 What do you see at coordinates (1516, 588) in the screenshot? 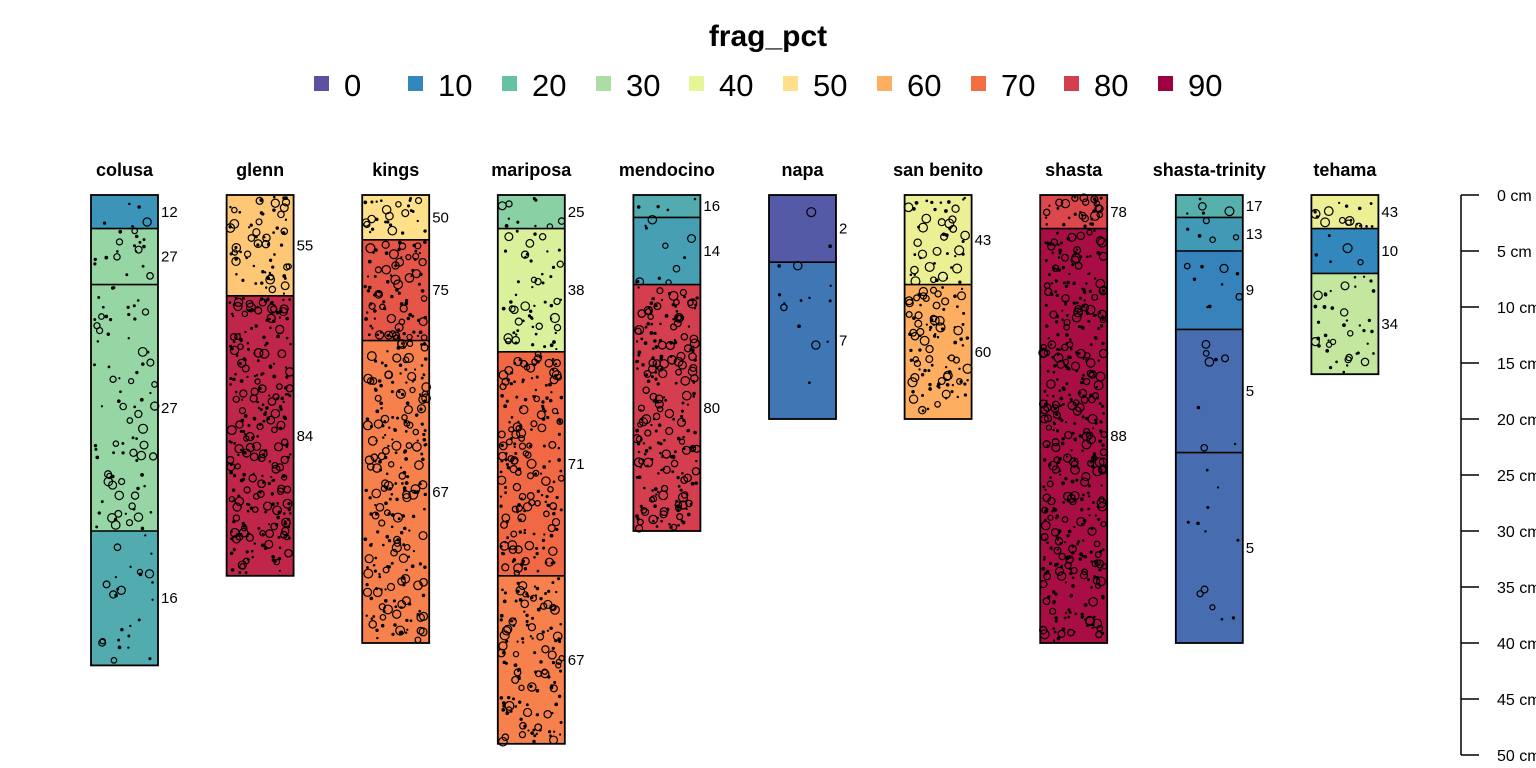
I see `depth-tick-label: 35 cm` at bounding box center [1516, 588].